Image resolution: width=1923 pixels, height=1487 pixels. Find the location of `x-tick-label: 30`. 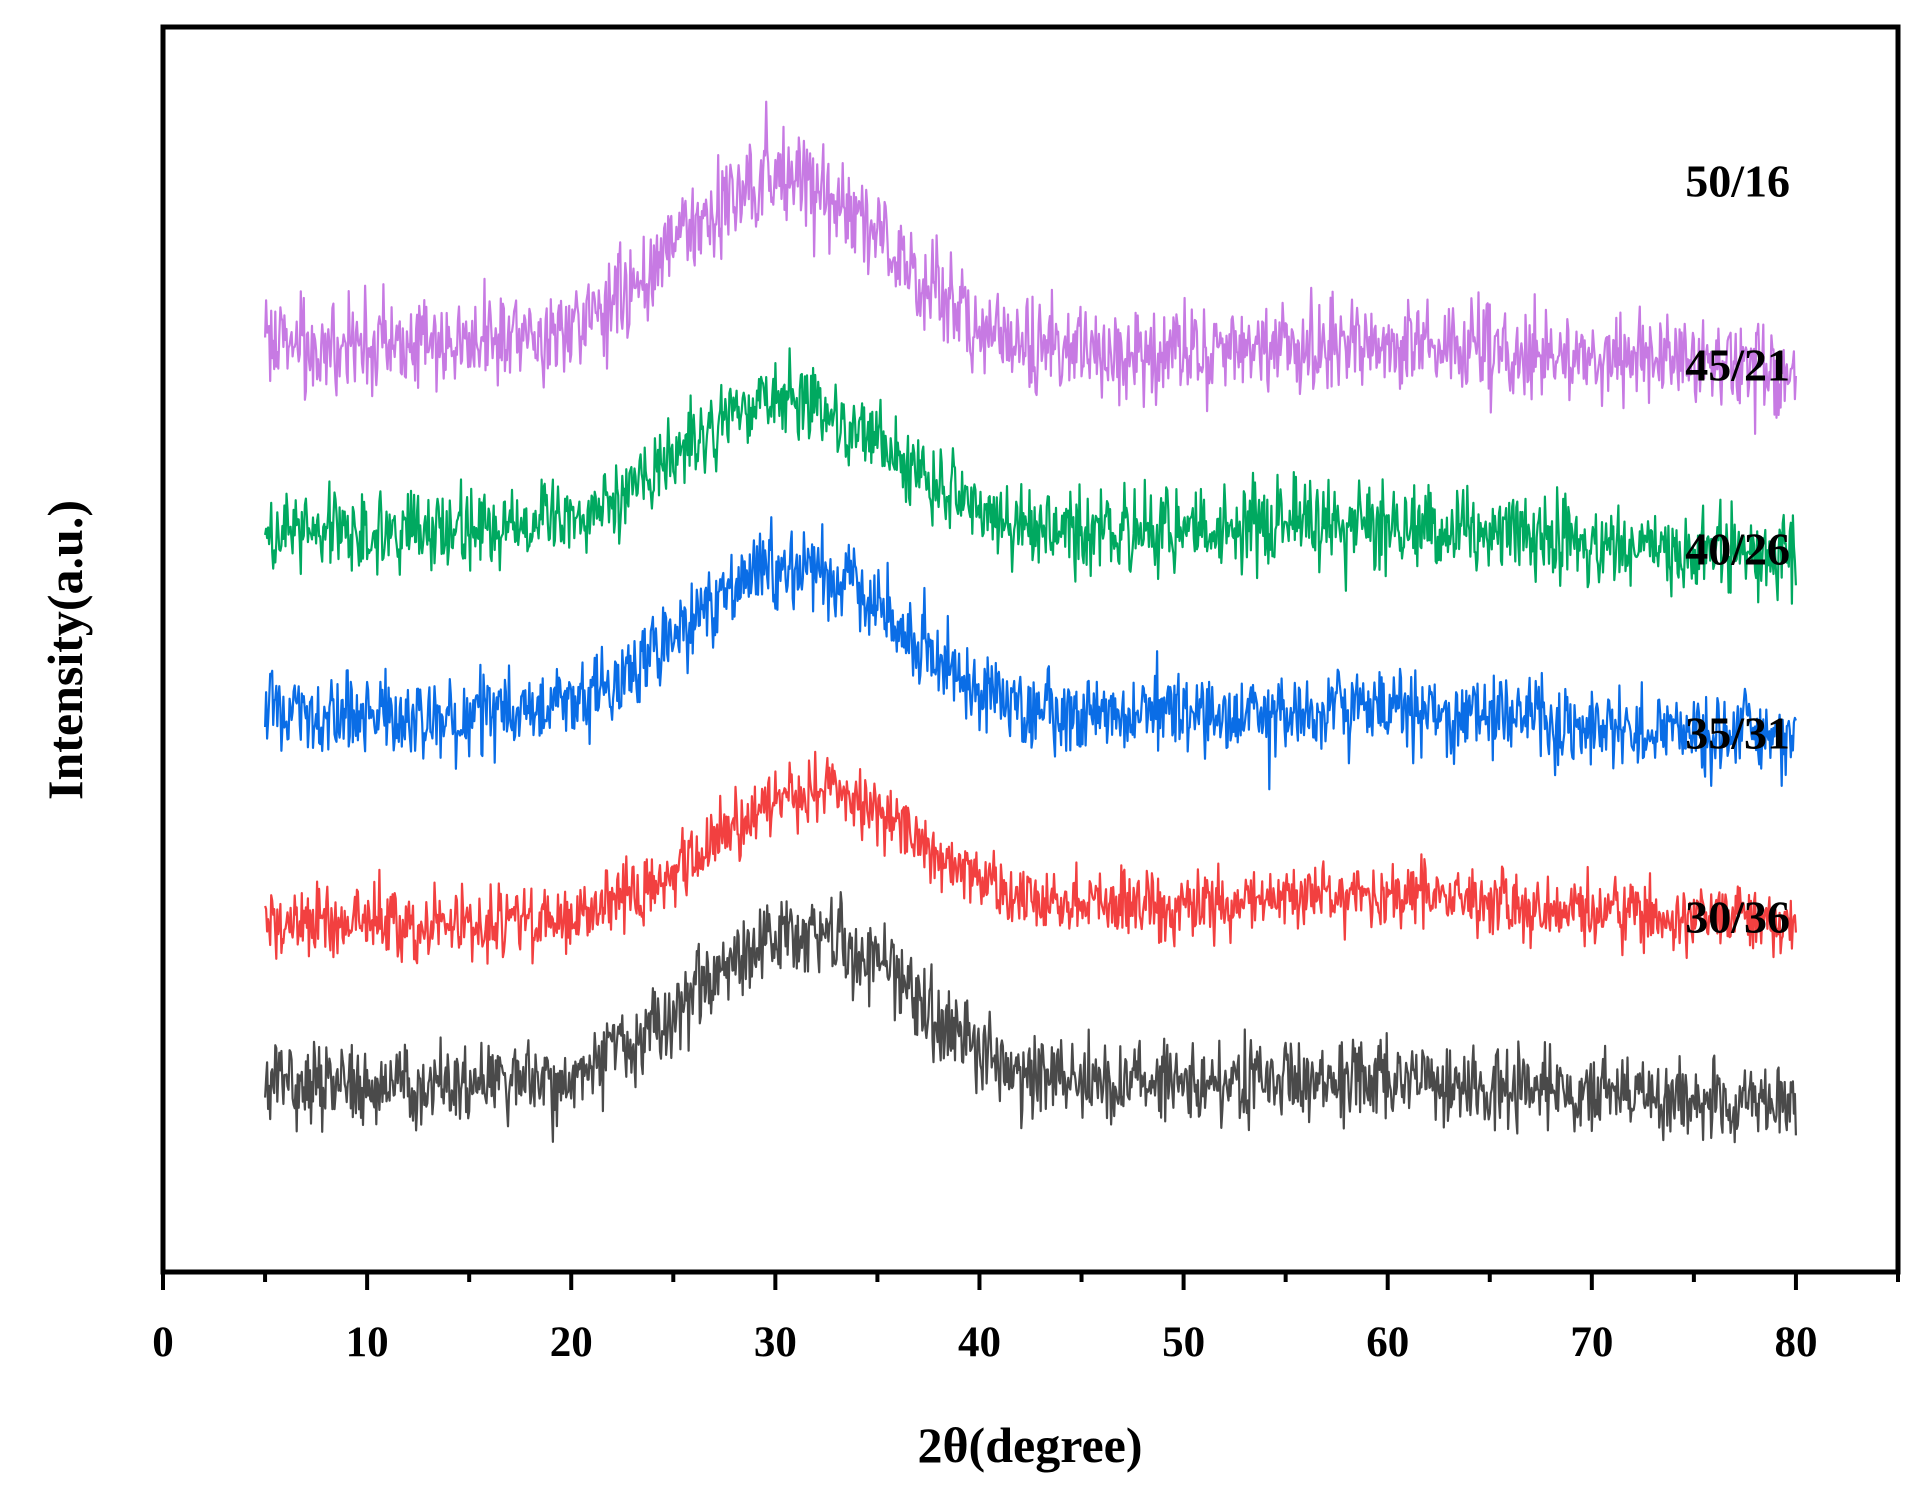

x-tick-label: 30 is located at coordinates (775, 1342).